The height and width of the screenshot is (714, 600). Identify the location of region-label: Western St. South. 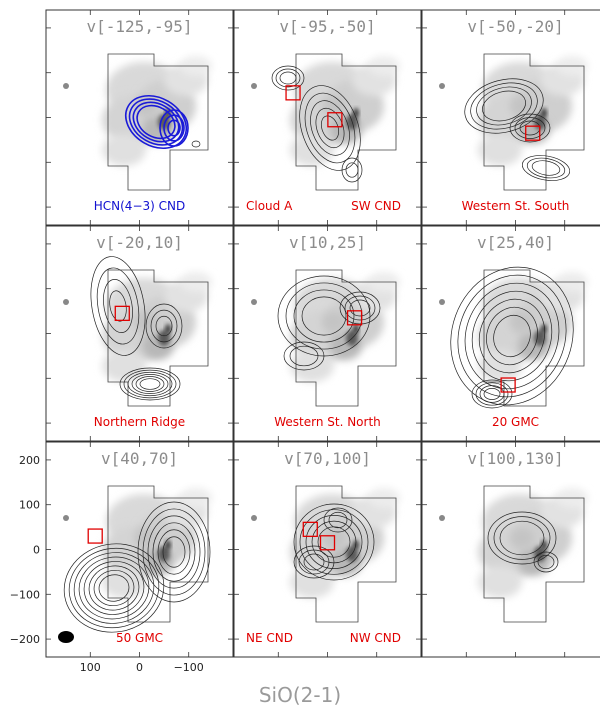
(516, 206).